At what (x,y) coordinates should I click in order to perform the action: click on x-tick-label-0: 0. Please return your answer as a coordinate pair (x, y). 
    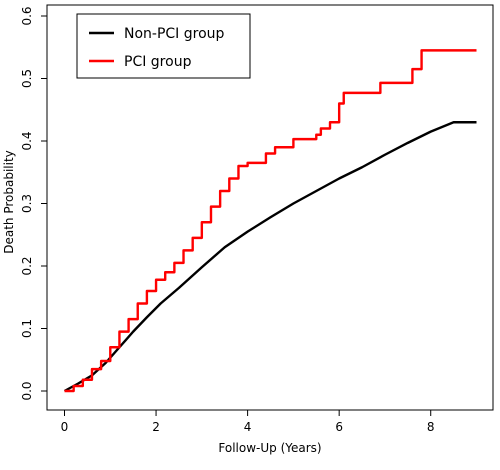
    Looking at the image, I should click on (65, 427).